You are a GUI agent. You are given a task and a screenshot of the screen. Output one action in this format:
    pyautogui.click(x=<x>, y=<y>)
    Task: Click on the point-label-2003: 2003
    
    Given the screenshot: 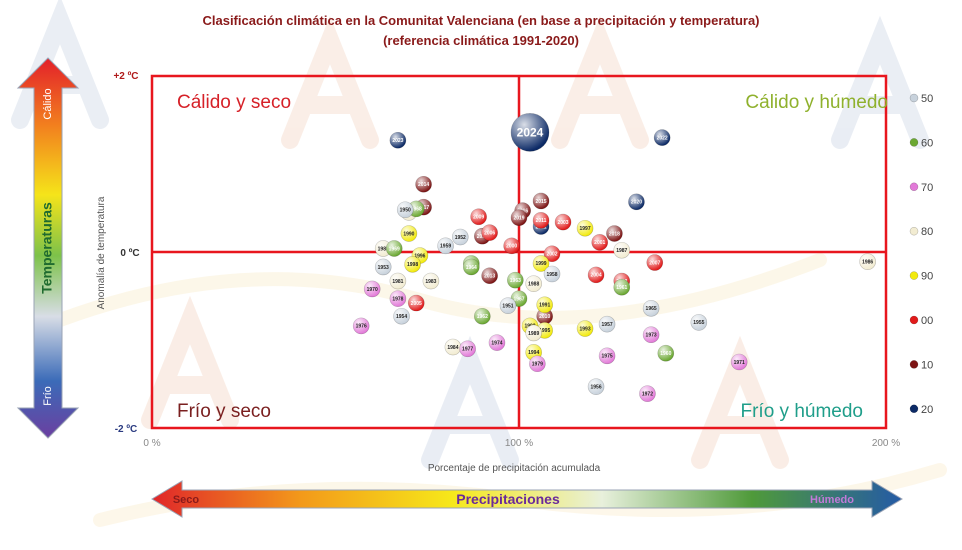 What is the action you would take?
    pyautogui.click(x=562, y=223)
    